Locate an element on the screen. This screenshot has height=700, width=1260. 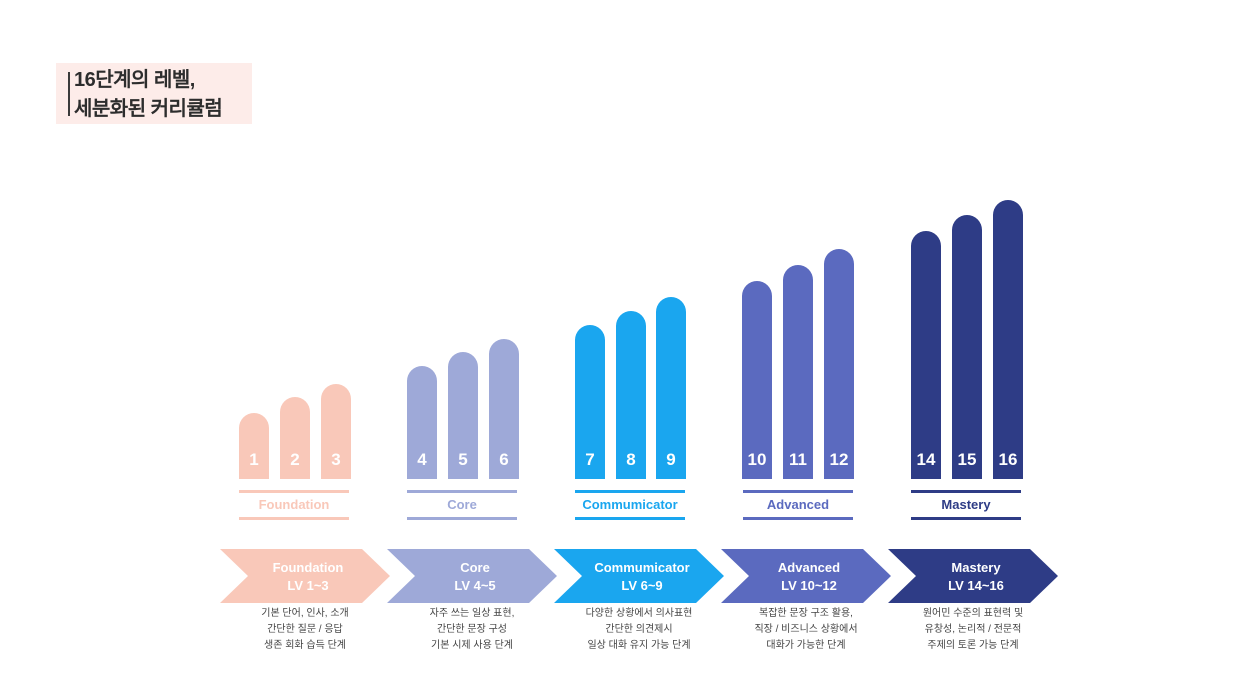
tier-description-line: 원어민 수준의 표현력 및 is located at coordinates (973, 613).